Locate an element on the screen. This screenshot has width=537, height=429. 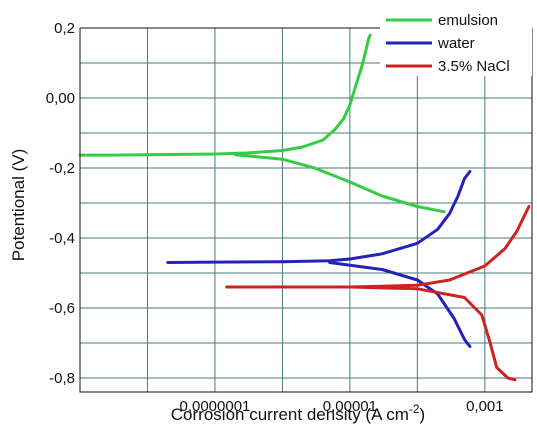
series-3-5-nacl-anodic-line is located at coordinates (378, 247).